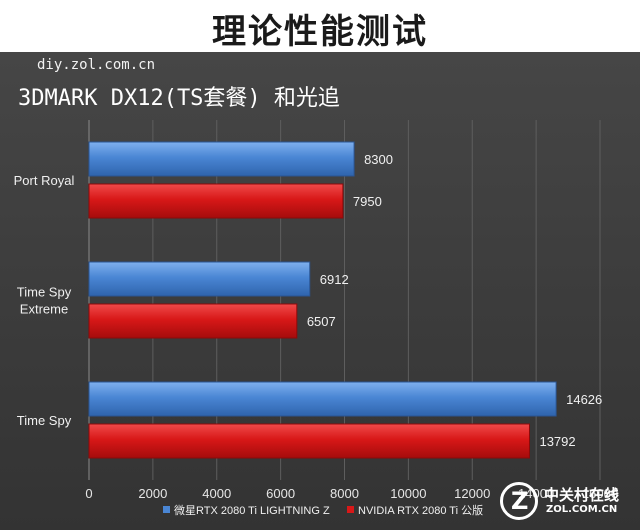 The width and height of the screenshot is (640, 530). Describe the element at coordinates (334, 279) in the screenshot. I see `data-label: 6912` at that location.